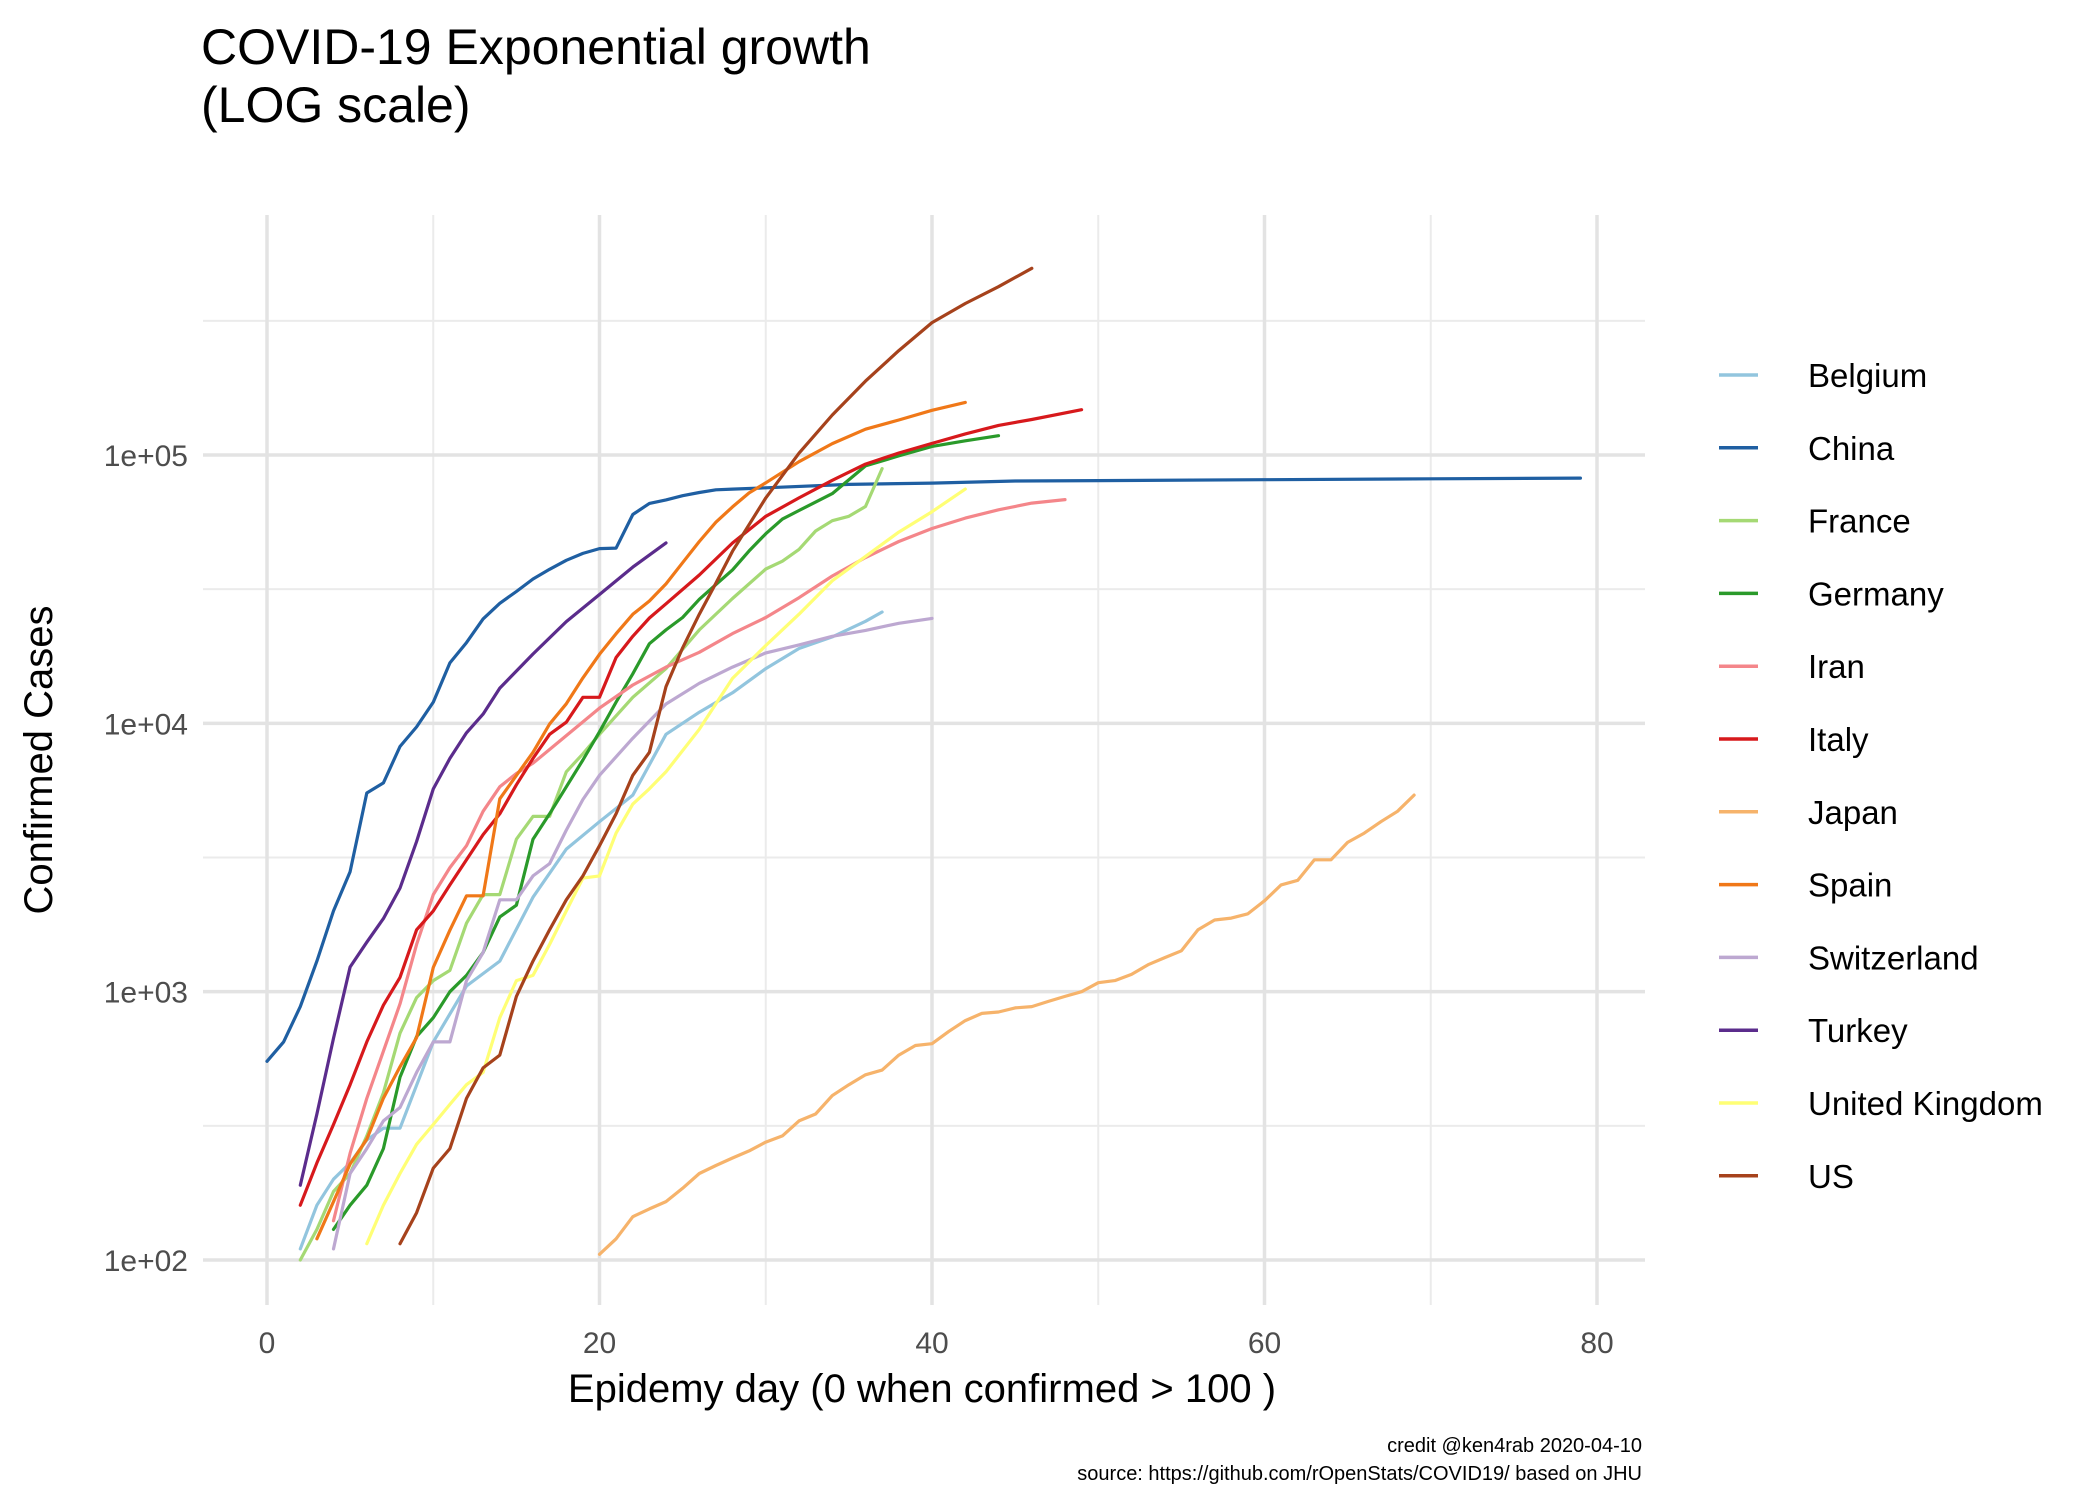 This screenshot has height=1500, width=2100. I want to click on y-axis-title: Confirmed Cases, so click(39, 759).